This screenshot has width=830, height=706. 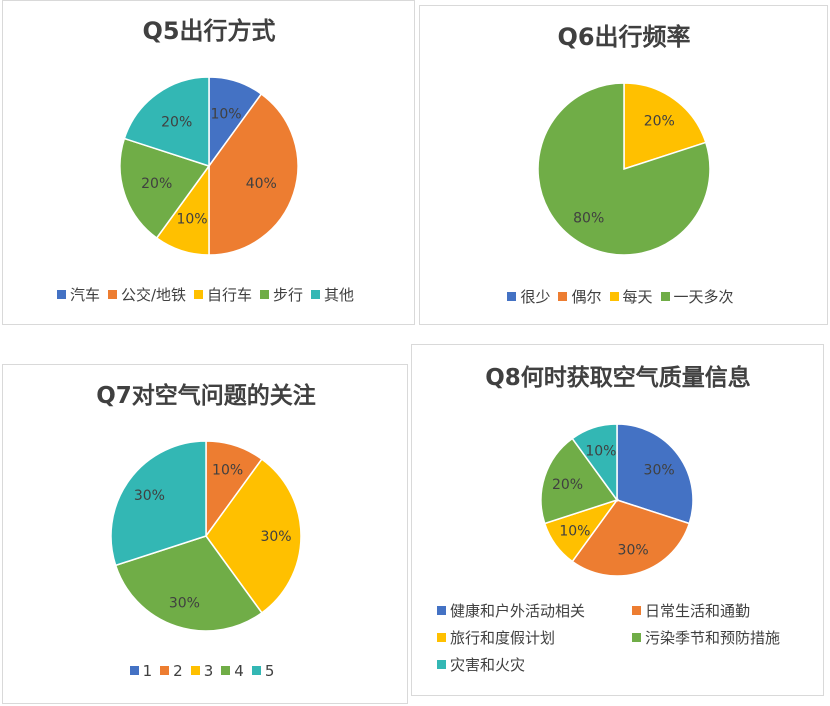 What do you see at coordinates (659, 470) in the screenshot?
I see `data-label-1: 30%` at bounding box center [659, 470].